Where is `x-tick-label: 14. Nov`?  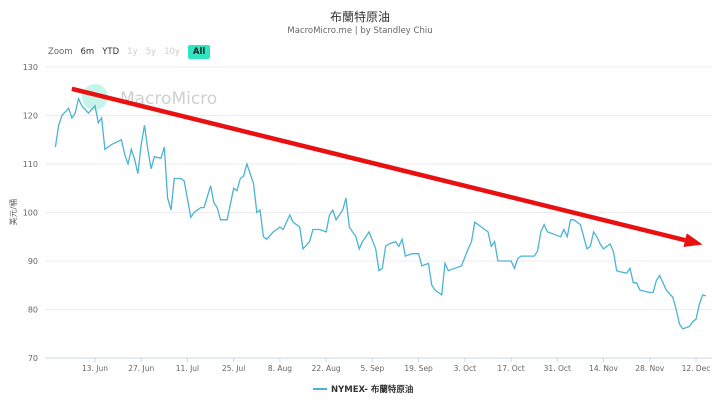
x-tick-label: 14. Nov is located at coordinates (604, 368).